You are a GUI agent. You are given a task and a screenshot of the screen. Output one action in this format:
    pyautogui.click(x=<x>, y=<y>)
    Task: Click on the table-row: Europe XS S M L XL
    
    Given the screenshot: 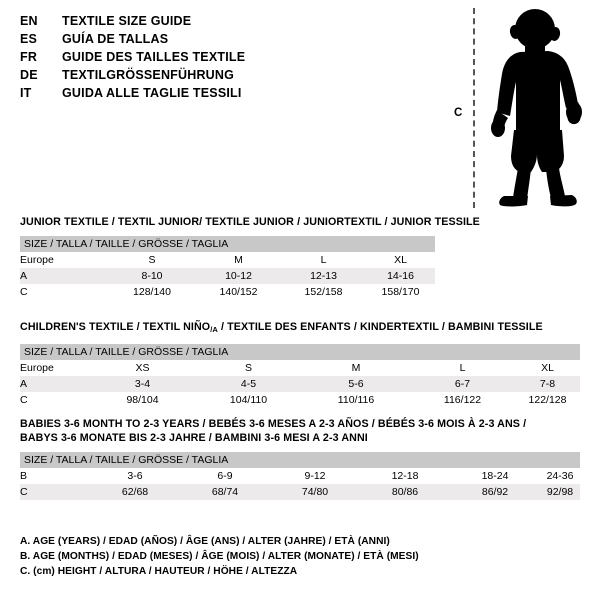 What is the action you would take?
    pyautogui.click(x=300, y=368)
    